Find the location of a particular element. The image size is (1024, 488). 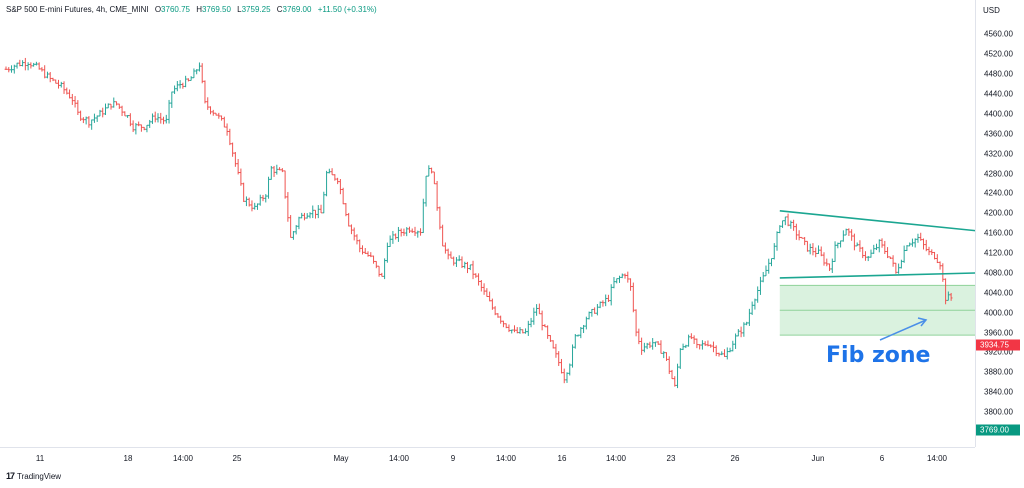

time-tick-12: Jun is located at coordinates (818, 458).